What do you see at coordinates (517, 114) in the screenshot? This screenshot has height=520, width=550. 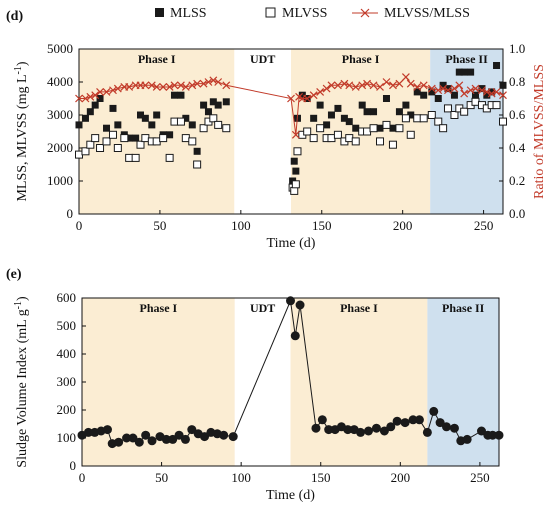 I see `y2-tick-label: 0.6` at bounding box center [517, 114].